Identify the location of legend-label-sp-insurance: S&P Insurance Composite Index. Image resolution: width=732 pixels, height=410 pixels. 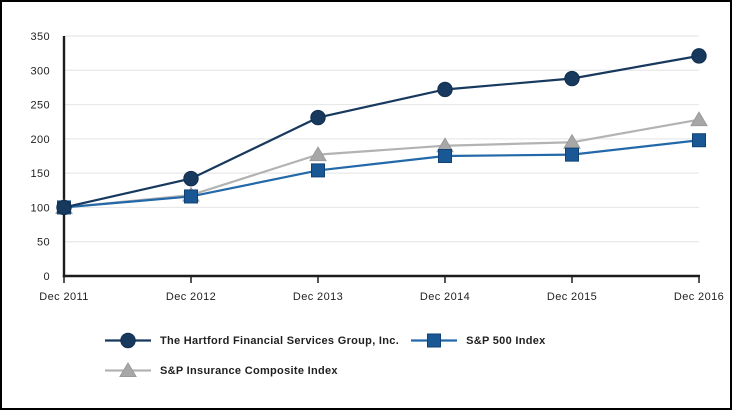
(249, 370).